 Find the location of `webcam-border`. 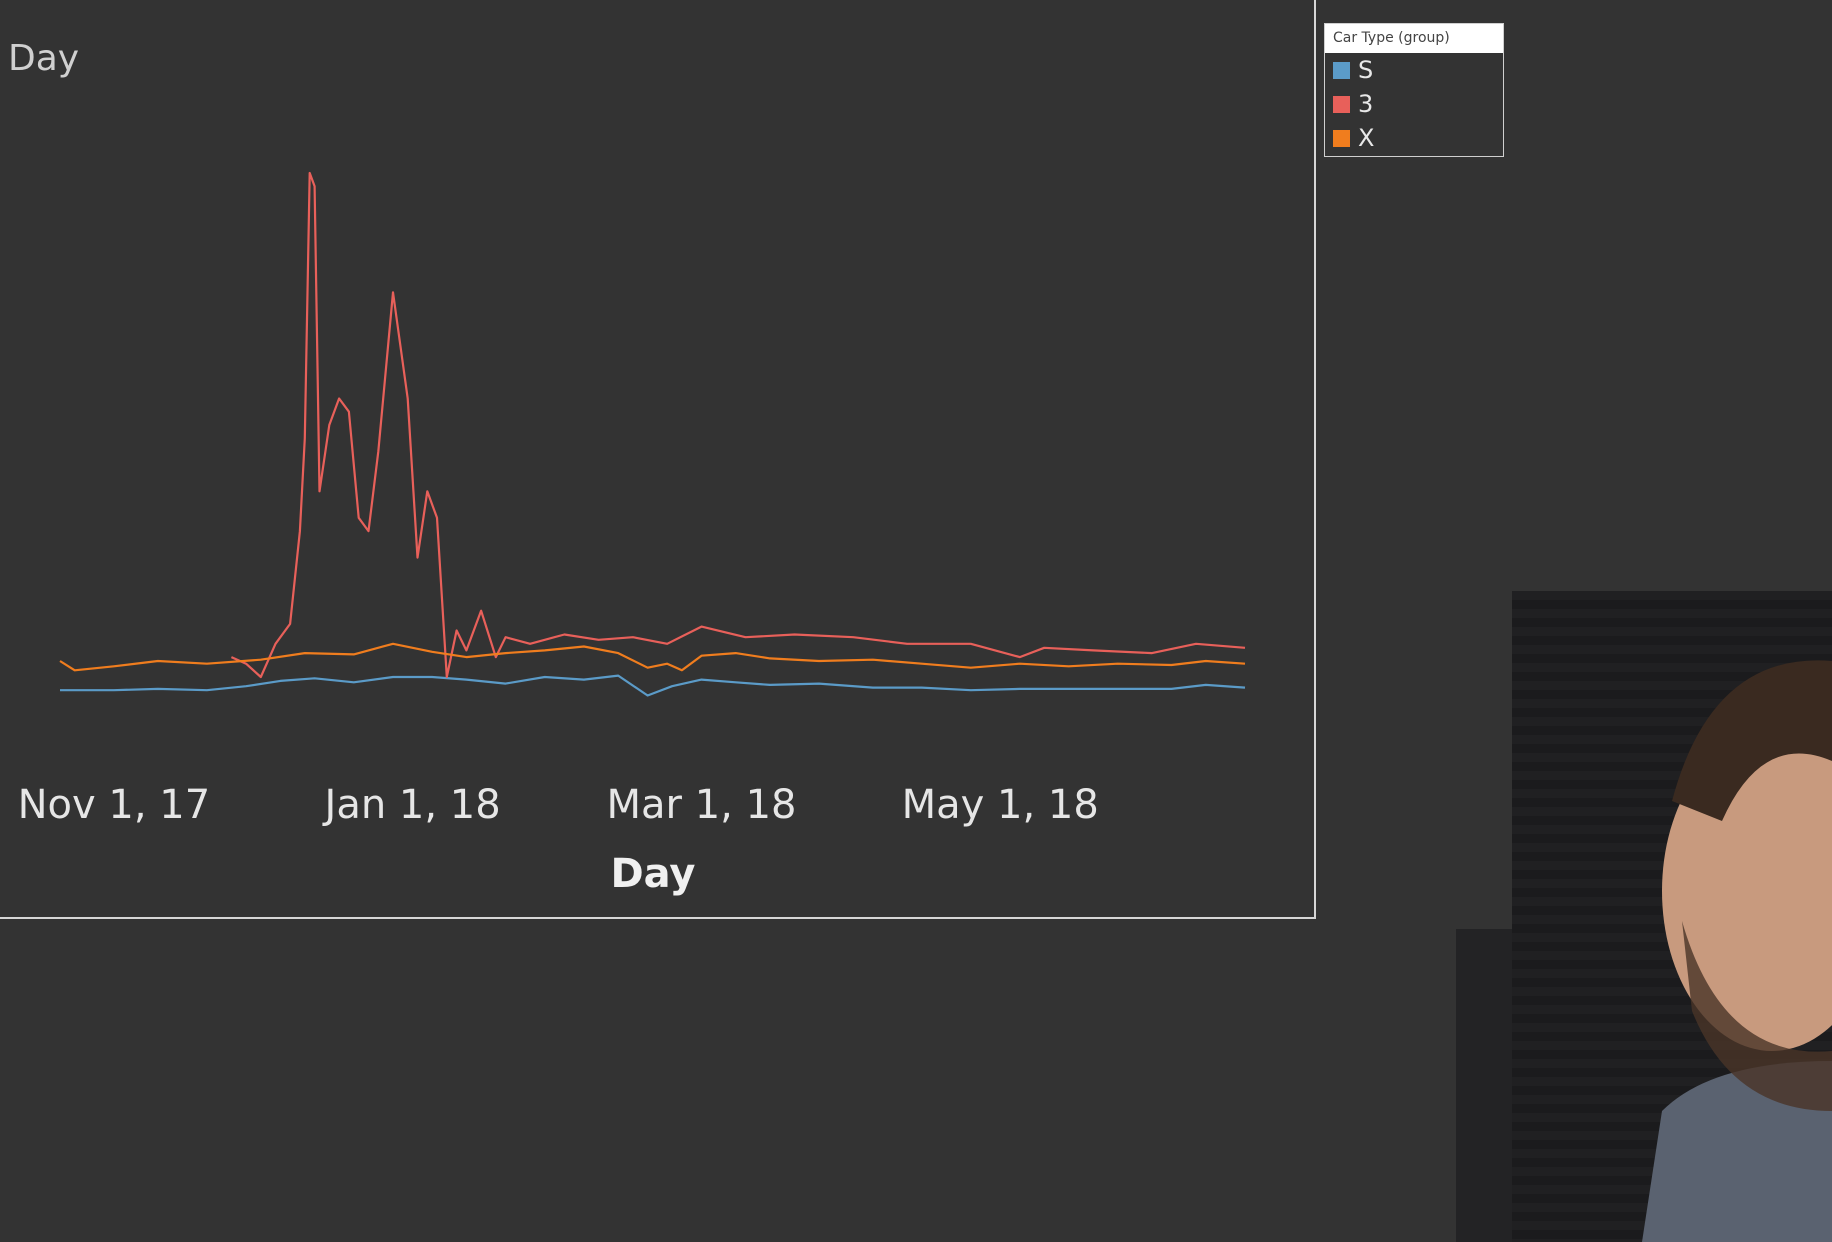

webcam-border is located at coordinates (1484, 1085).